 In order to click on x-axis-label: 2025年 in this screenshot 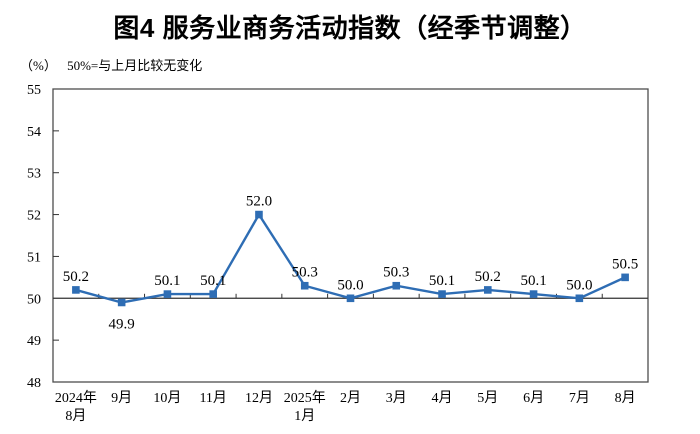, I will do `click(305, 398)`.